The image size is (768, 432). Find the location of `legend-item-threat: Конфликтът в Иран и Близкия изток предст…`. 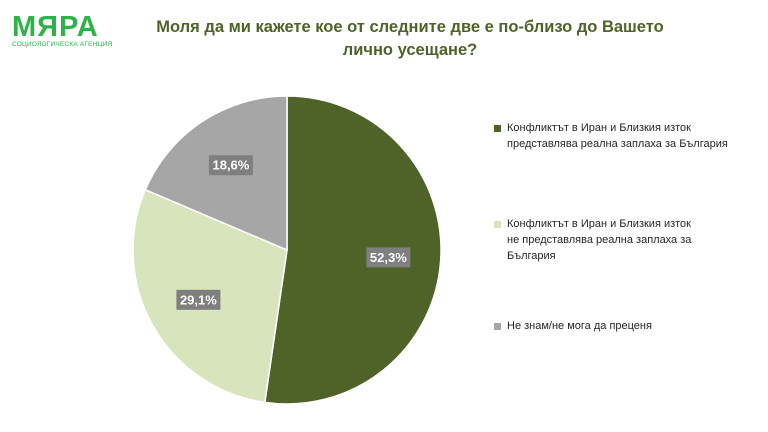

legend-item-threat: Конфликтът в Иран и Близкия изток предст… is located at coordinates (624, 136).